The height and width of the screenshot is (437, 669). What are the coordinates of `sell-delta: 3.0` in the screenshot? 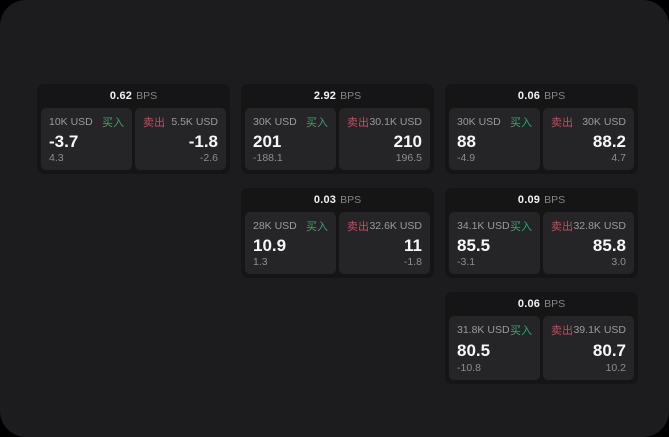 It's located at (618, 262).